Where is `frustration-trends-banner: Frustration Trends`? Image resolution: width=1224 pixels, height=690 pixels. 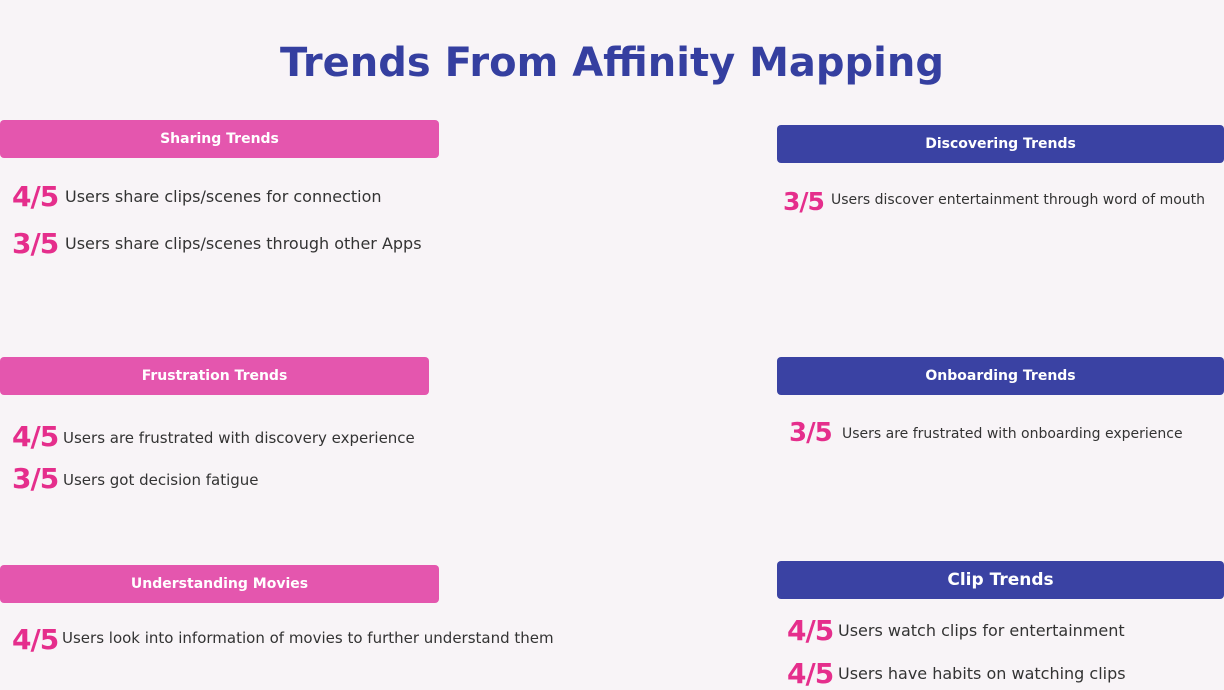 frustration-trends-banner: Frustration Trends is located at coordinates (214, 376).